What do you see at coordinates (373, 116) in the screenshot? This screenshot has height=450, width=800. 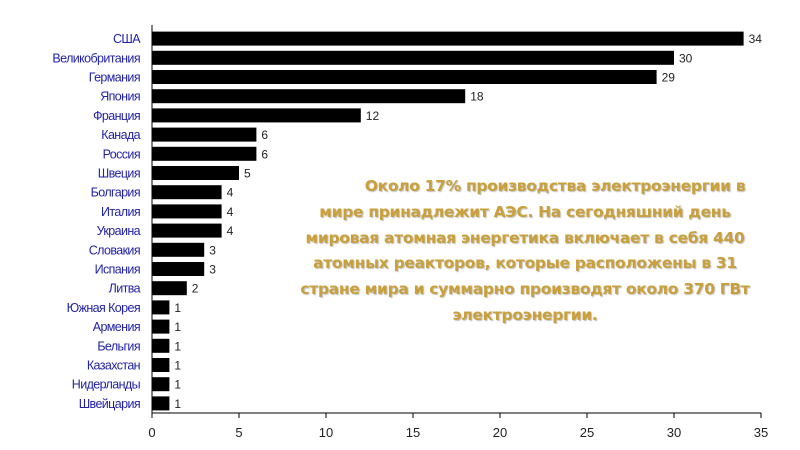 I see `data-label: 12` at bounding box center [373, 116].